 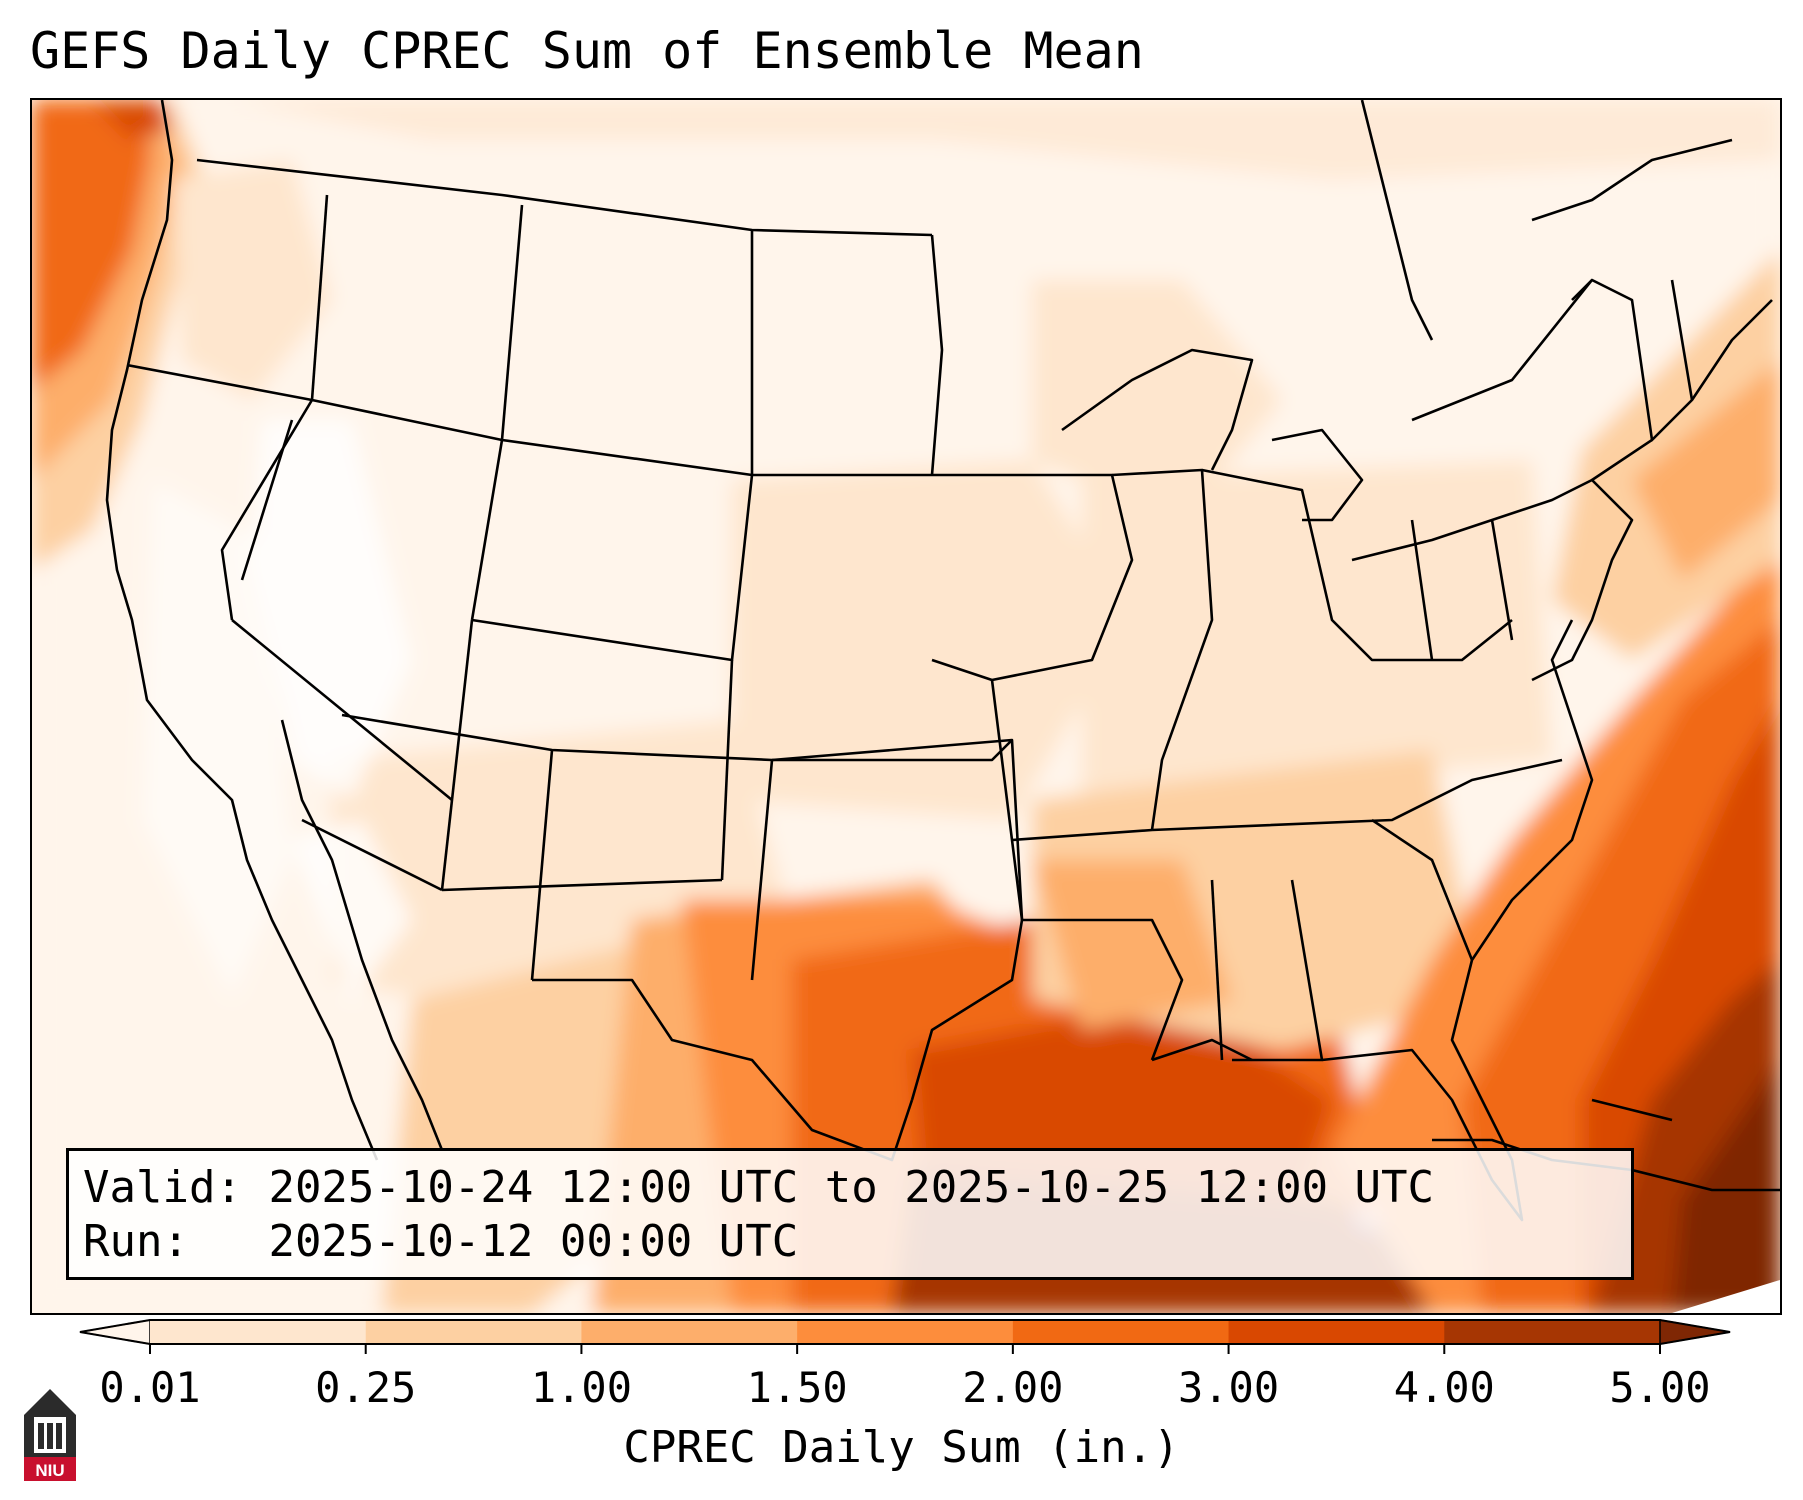 I want to click on colorbar-ticks: 0.01 0.25 1.00 1.50 2.00 3.00 4.00 5.00, so click(x=905, y=1378).